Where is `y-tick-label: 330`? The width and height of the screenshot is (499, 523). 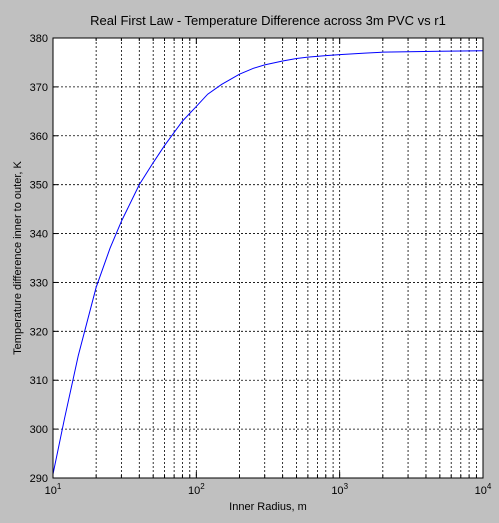 y-tick-label: 330 is located at coordinates (39, 283).